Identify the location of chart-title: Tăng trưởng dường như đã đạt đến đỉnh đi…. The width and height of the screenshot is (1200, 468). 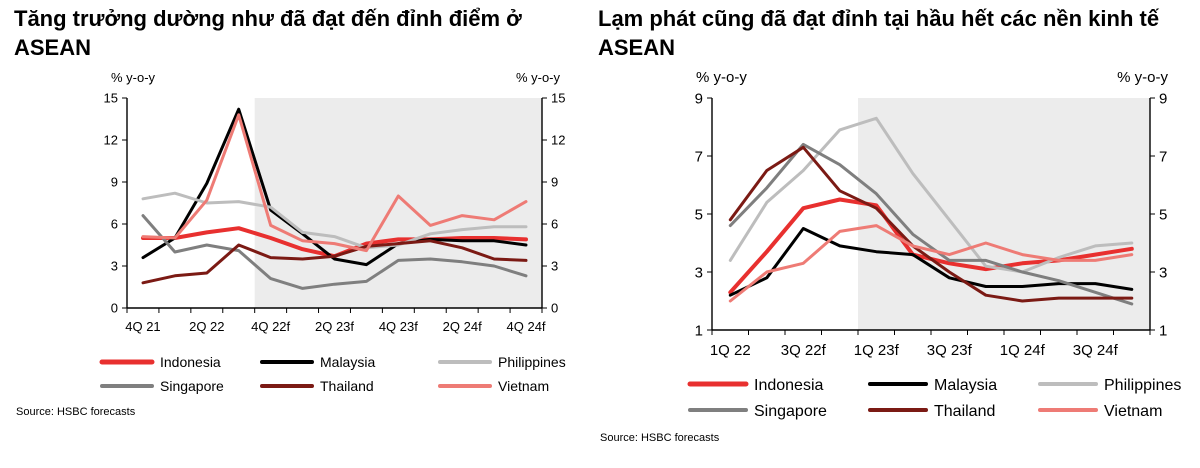
(268, 33).